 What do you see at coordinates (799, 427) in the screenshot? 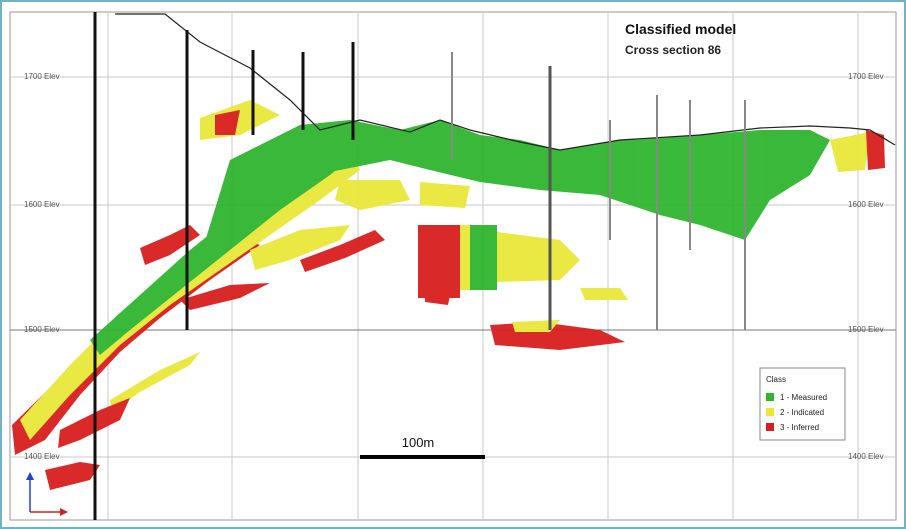
I see `legend-item: 3 - Inferred` at bounding box center [799, 427].